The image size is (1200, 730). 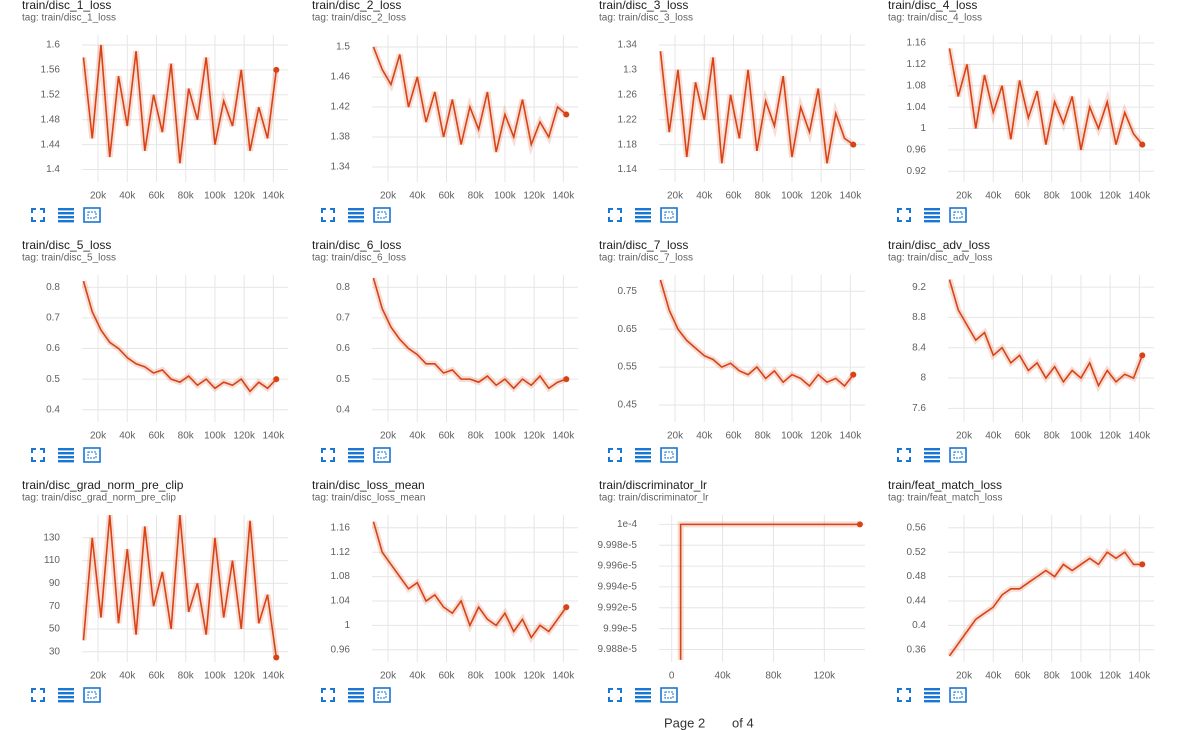 What do you see at coordinates (654, 498) in the screenshot?
I see `chart-tag: tag: train/discriminator_lr` at bounding box center [654, 498].